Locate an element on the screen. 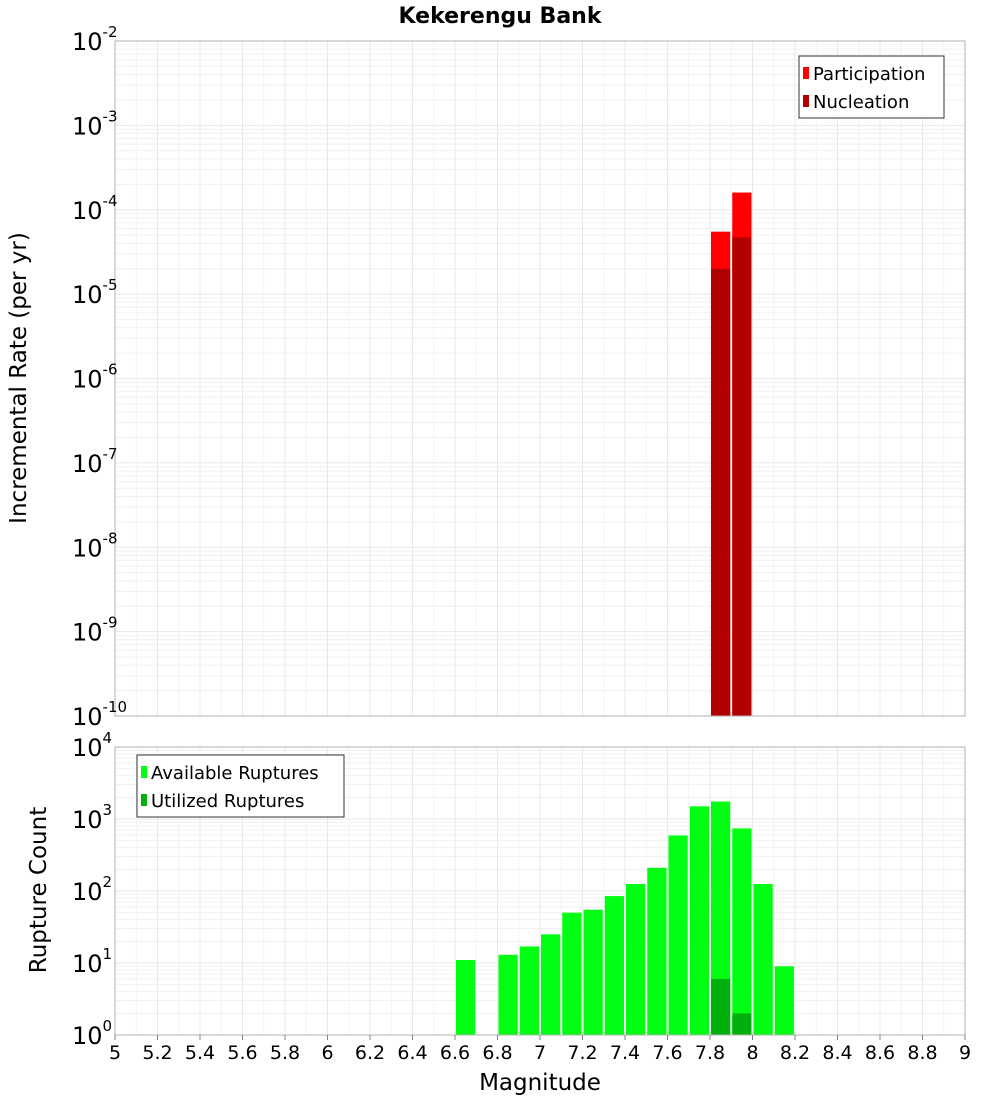 The height and width of the screenshot is (1100, 1000). y-tick-label: 10⁻⁹ is located at coordinates (95, 630).